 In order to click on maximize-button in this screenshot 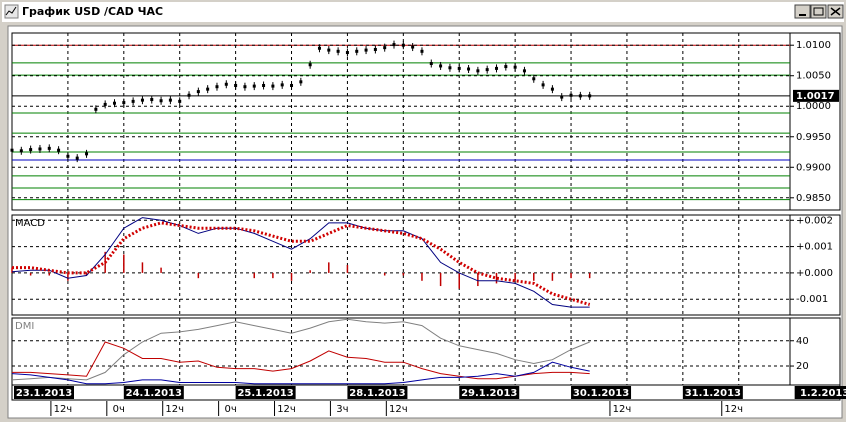, I will do `click(818, 11)`.